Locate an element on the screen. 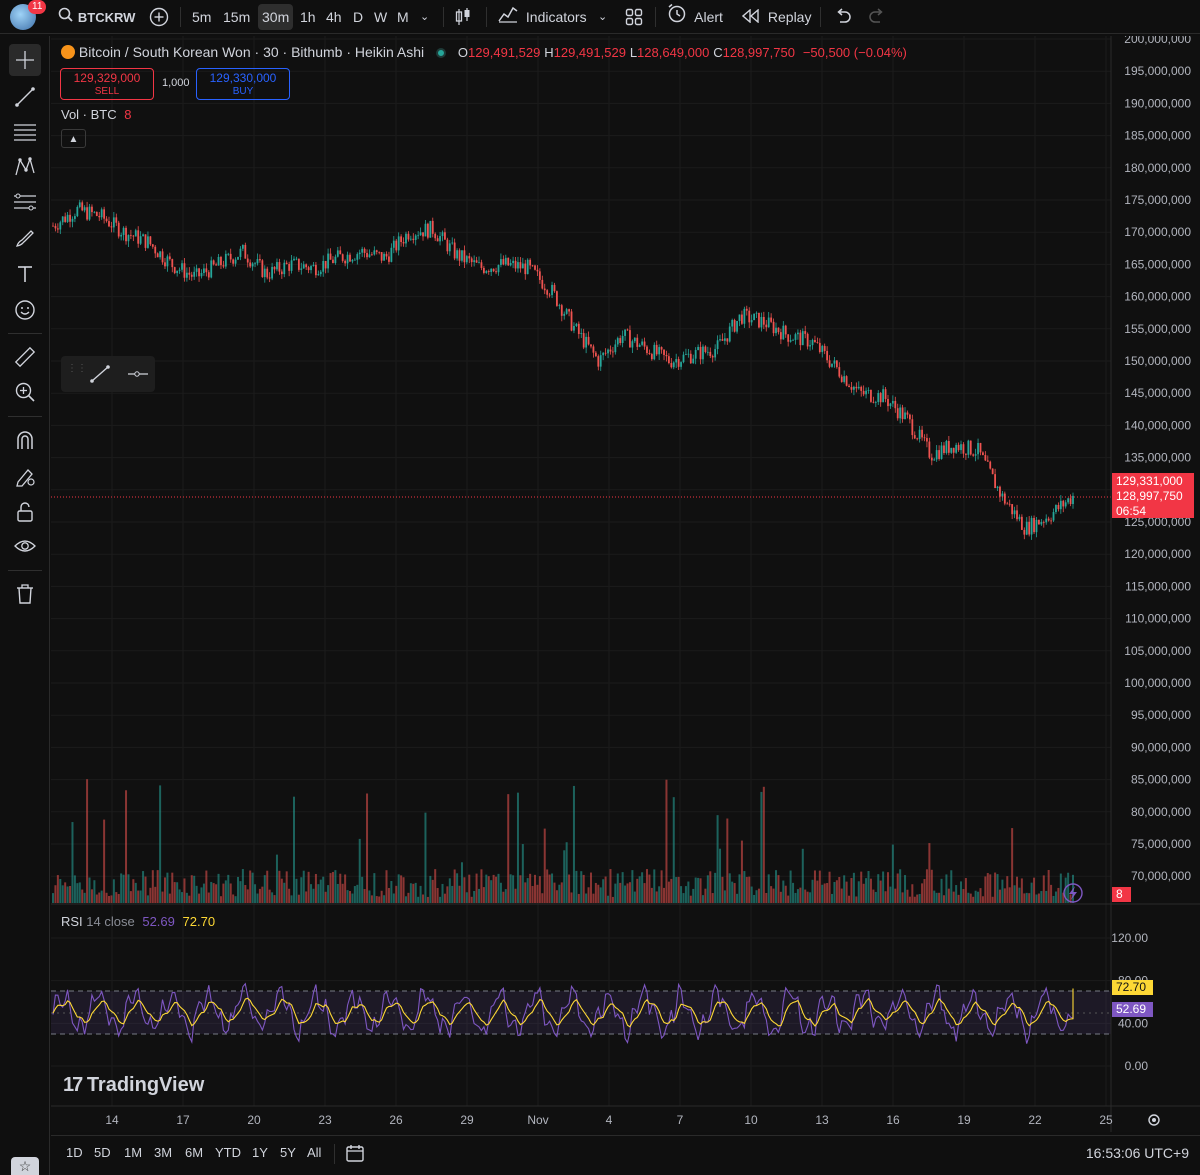  brush-icon is located at coordinates (25, 238).